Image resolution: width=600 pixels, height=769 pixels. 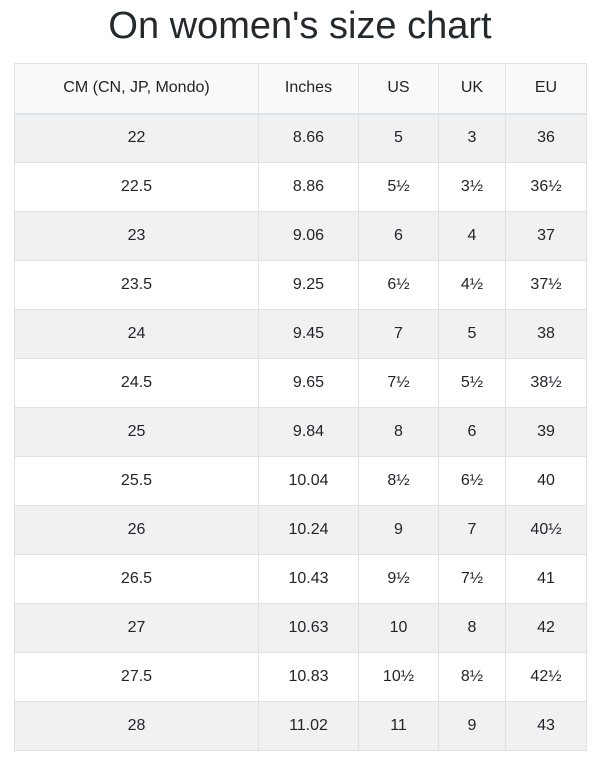 I want to click on table-cell: 10.04, so click(x=308, y=481).